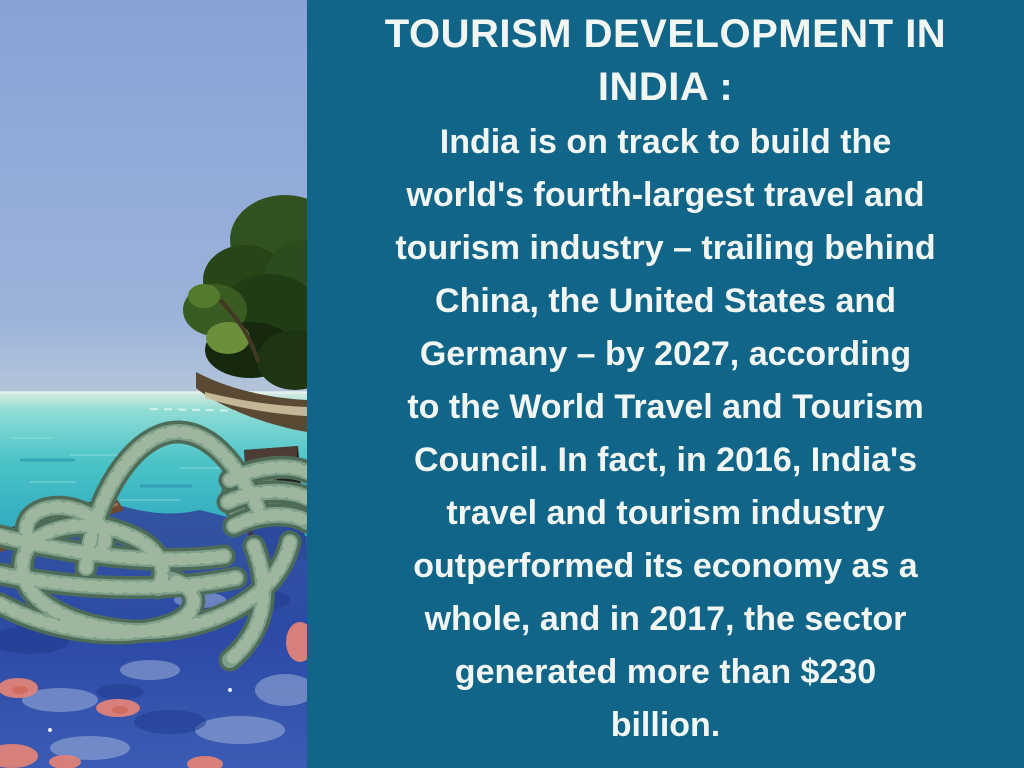 The image size is (1024, 768). Describe the element at coordinates (665, 672) in the screenshot. I see `body-line: generated more than $230` at that location.